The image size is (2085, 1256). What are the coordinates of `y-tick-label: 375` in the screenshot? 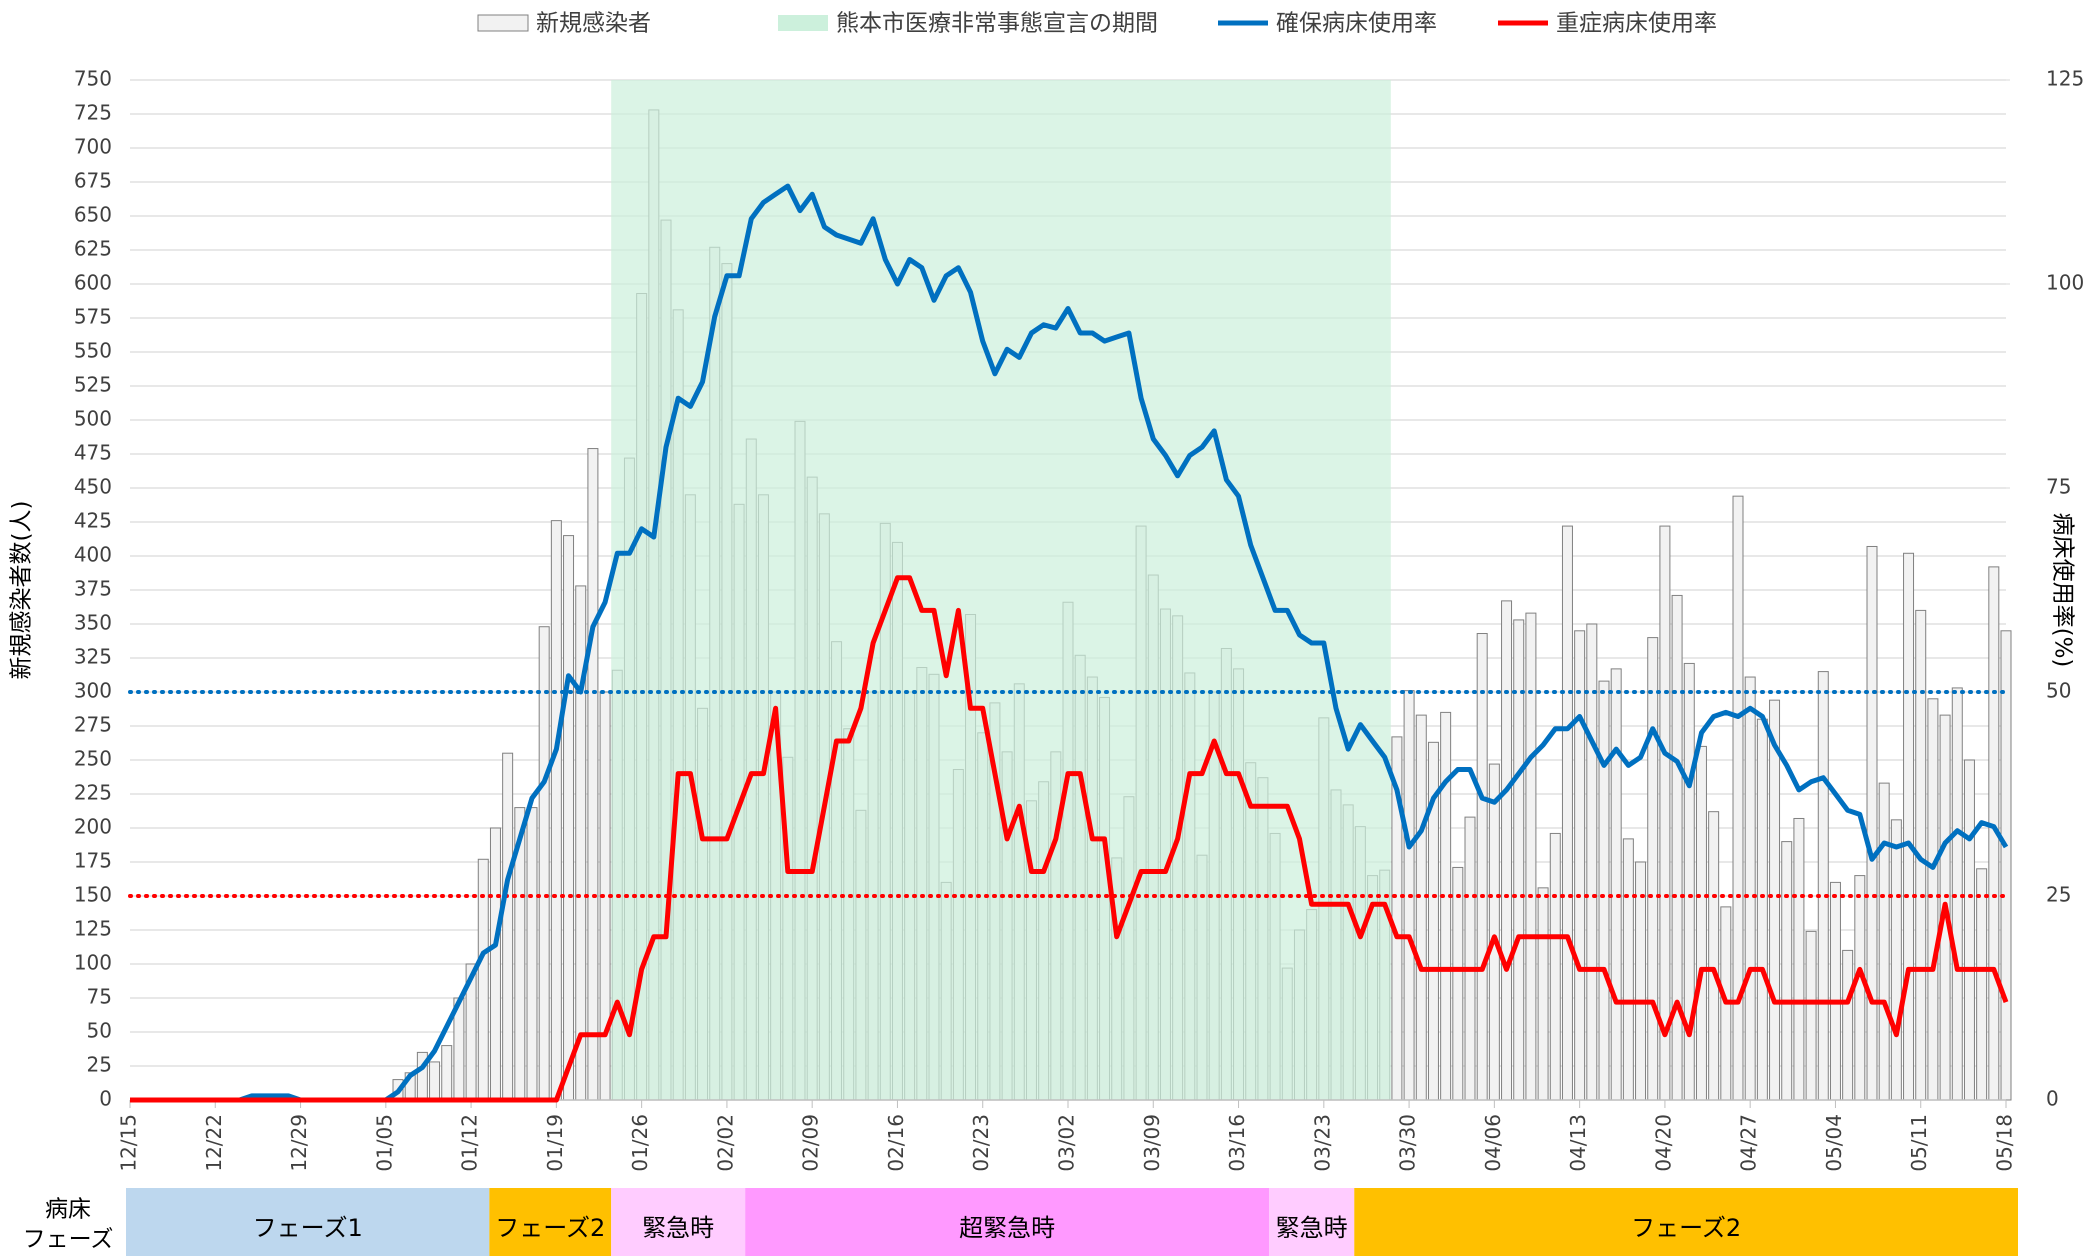 It's located at (93, 589).